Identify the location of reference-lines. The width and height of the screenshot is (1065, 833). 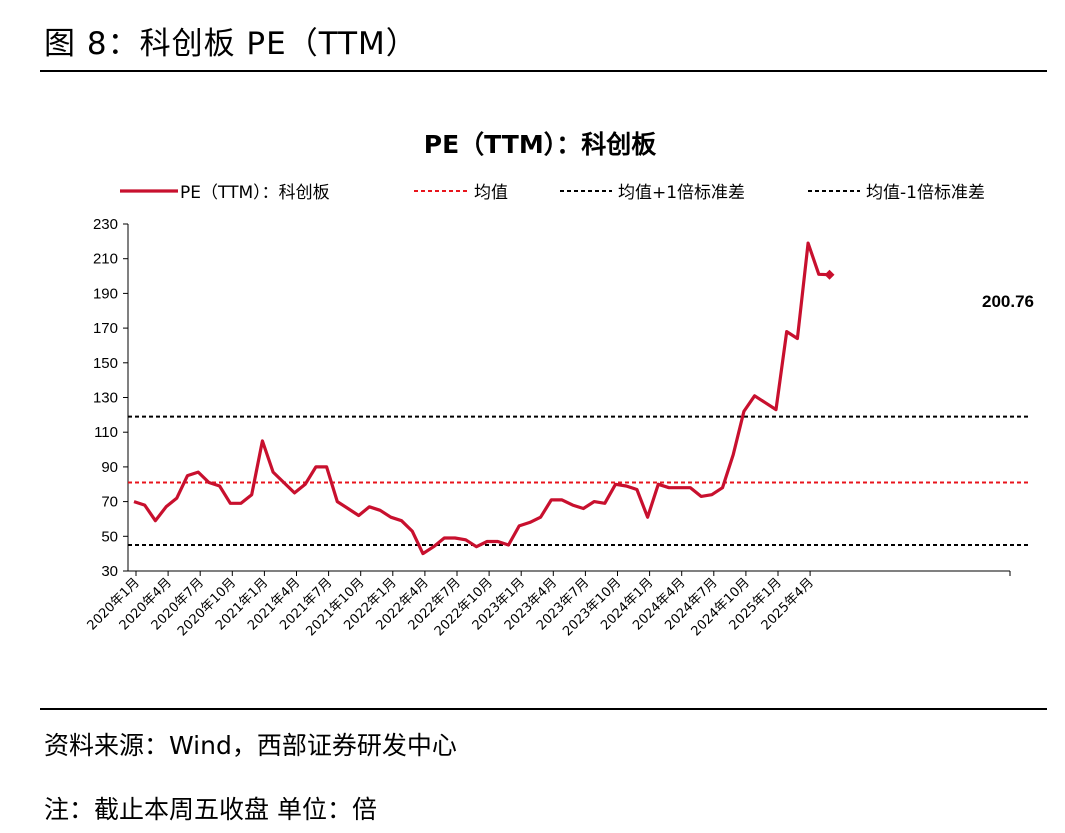
(579, 480).